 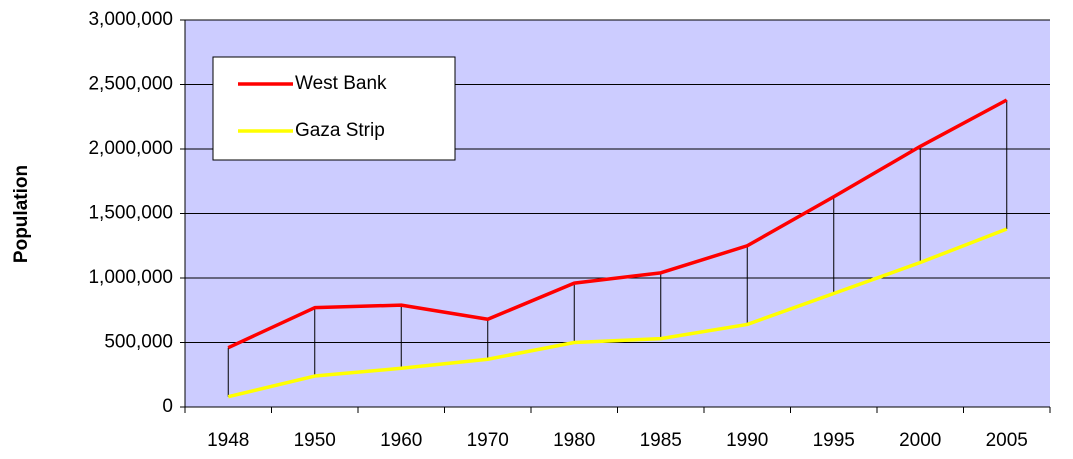 What do you see at coordinates (130, 84) in the screenshot?
I see `y-tick-label: 2,500,000` at bounding box center [130, 84].